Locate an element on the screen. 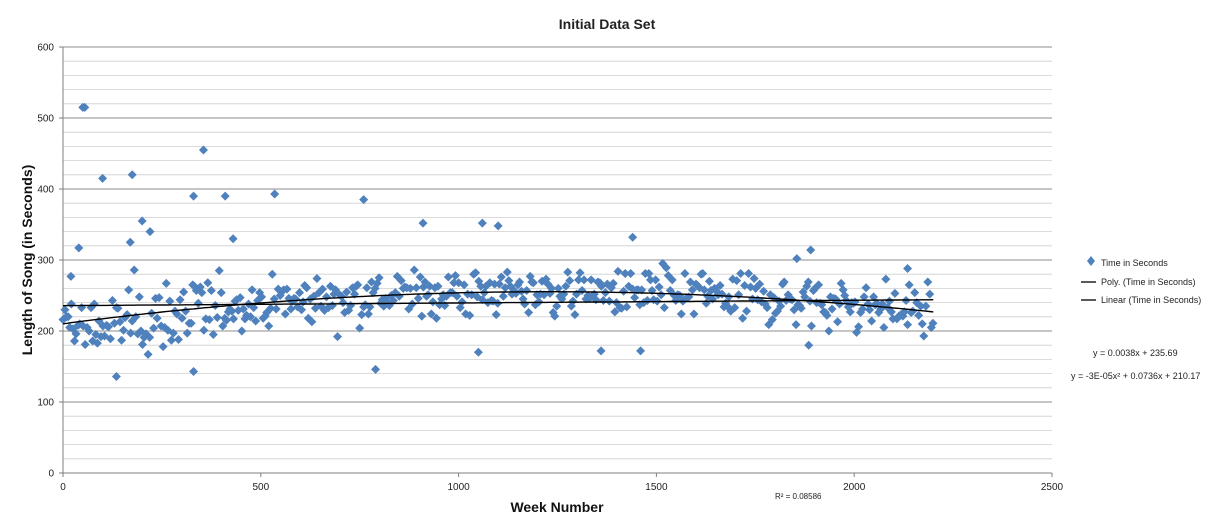 This screenshot has height=530, width=1216. legend-label-linear: Linear (Time in Seconds) is located at coordinates (1151, 300).